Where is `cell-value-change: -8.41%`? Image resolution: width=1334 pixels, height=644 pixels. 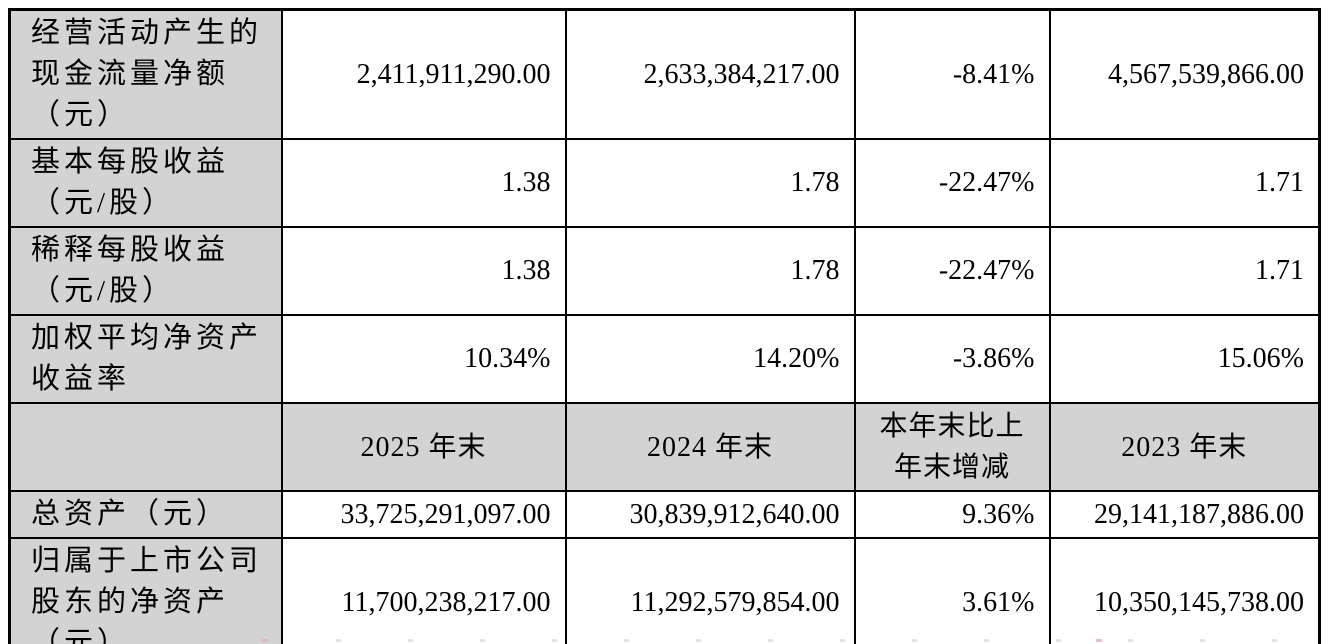 cell-value-change: -8.41% is located at coordinates (952, 74).